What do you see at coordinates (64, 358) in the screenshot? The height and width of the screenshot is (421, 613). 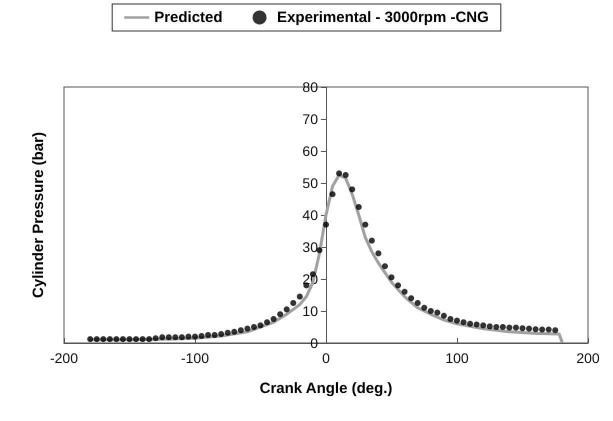 I see `x-tick-label: -200` at bounding box center [64, 358].